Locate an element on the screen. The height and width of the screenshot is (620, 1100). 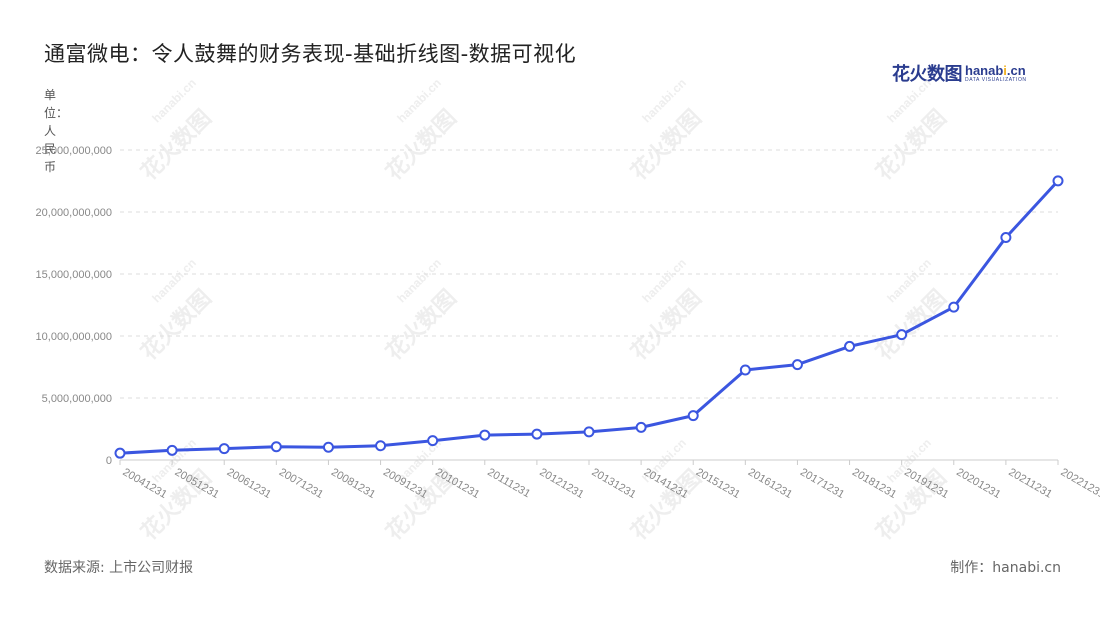
y-tick-label: 0 is located at coordinates (109, 461).